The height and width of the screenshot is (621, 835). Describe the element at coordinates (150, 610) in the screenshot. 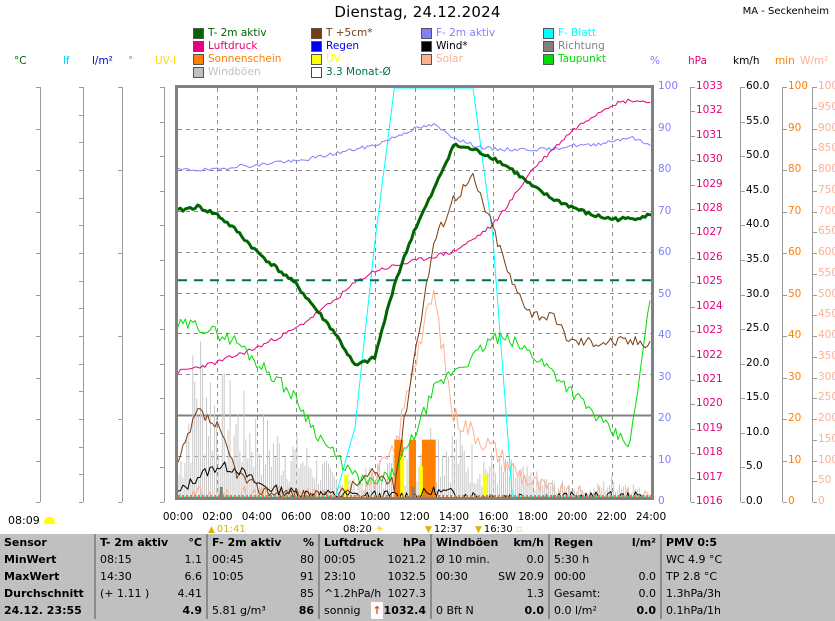

I see `table-cell: 4.9` at that location.